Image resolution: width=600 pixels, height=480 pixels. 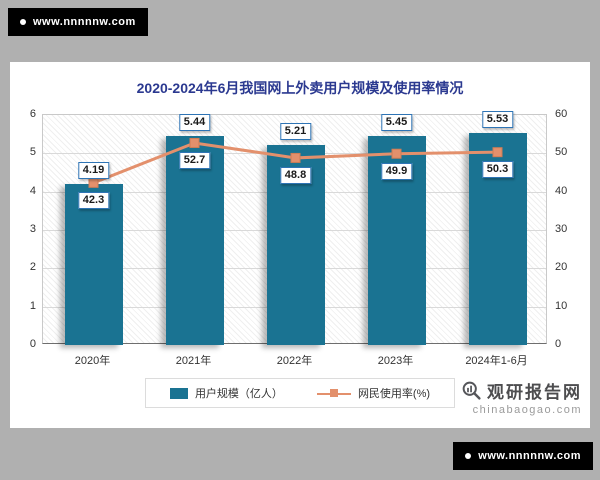 I want to click on line-value-label: 50.3, so click(x=497, y=170).